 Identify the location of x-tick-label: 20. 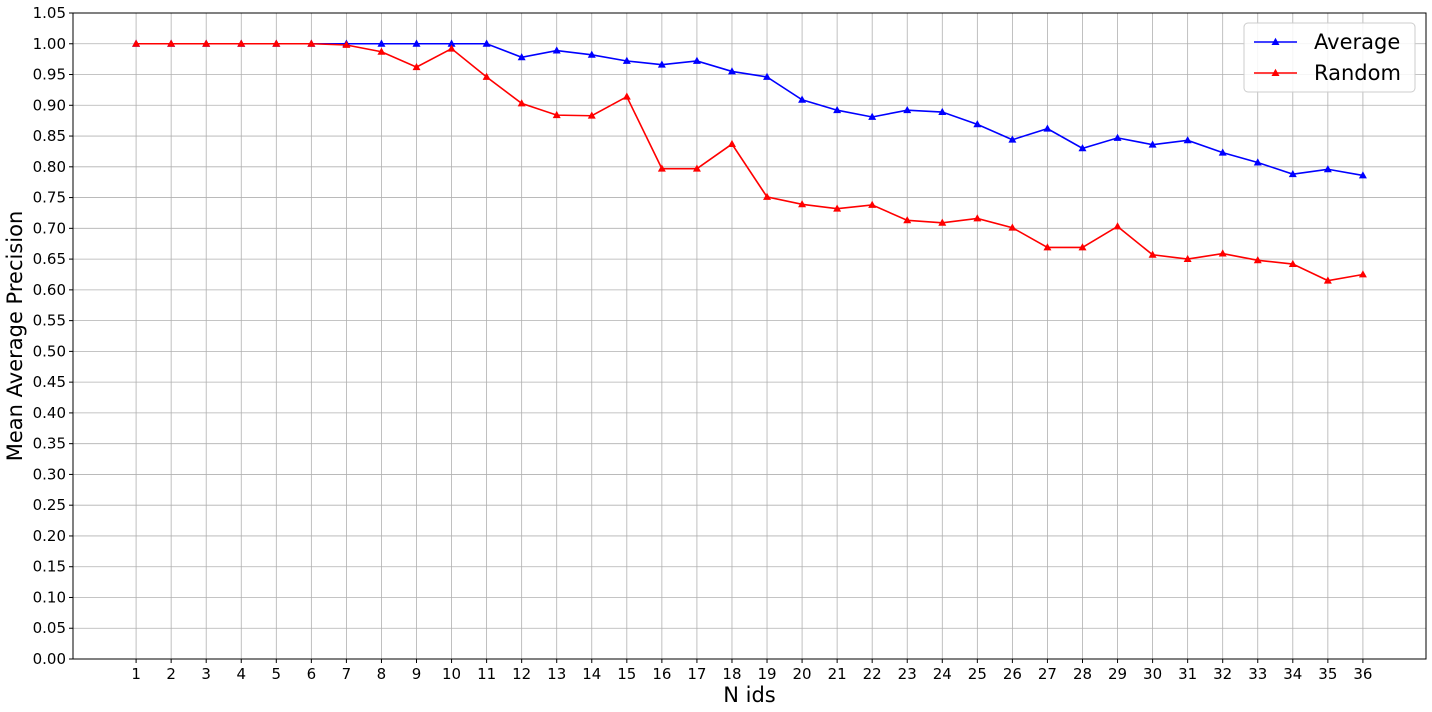
(802, 674).